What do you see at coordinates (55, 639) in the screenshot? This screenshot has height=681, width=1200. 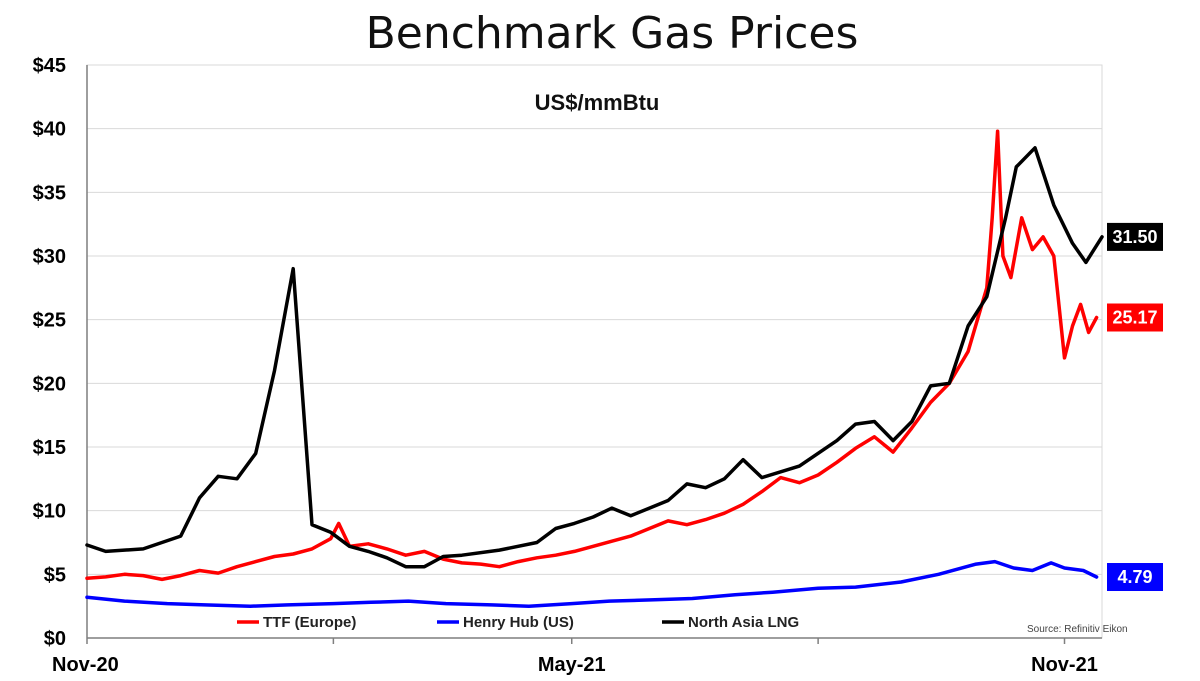 I see `y-tick-label: $0` at bounding box center [55, 639].